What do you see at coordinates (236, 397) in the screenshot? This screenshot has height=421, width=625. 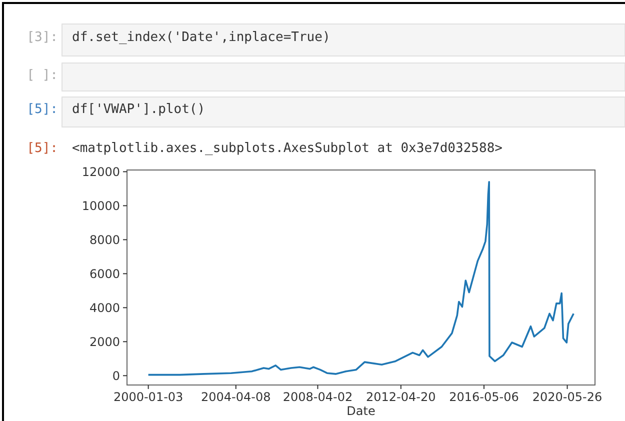 I see `x-tick-label: 2004-04-08` at bounding box center [236, 397].